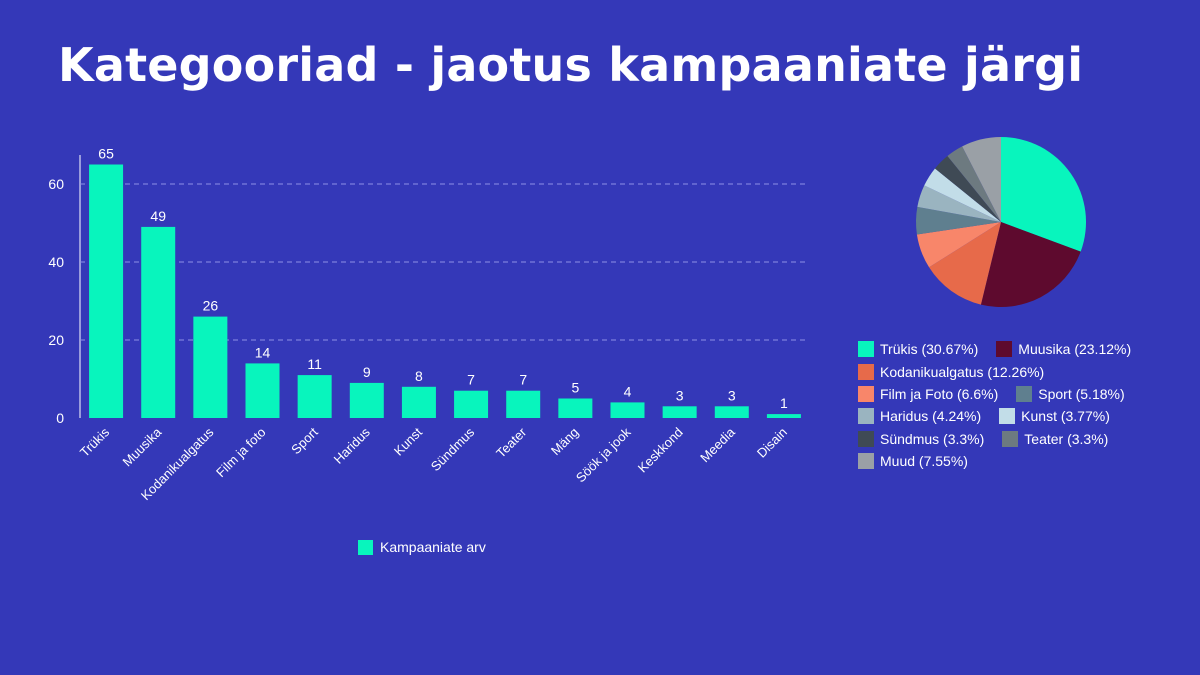 The width and height of the screenshot is (1200, 675). What do you see at coordinates (1066, 438) in the screenshot?
I see `pie-legend-label: Teater (3.3%)` at bounding box center [1066, 438].